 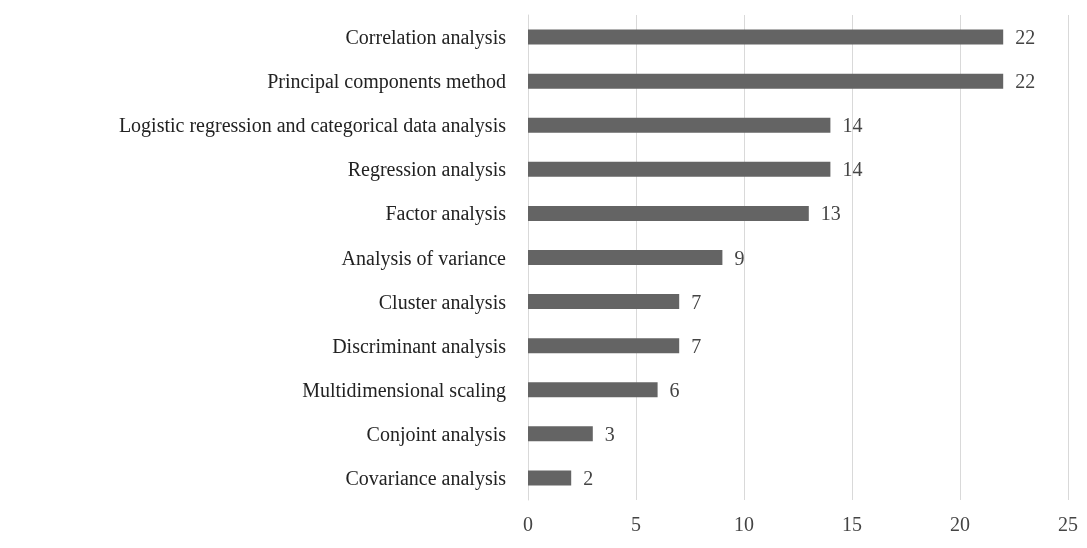 What do you see at coordinates (674, 389) in the screenshot?
I see `data-label: 6` at bounding box center [674, 389].